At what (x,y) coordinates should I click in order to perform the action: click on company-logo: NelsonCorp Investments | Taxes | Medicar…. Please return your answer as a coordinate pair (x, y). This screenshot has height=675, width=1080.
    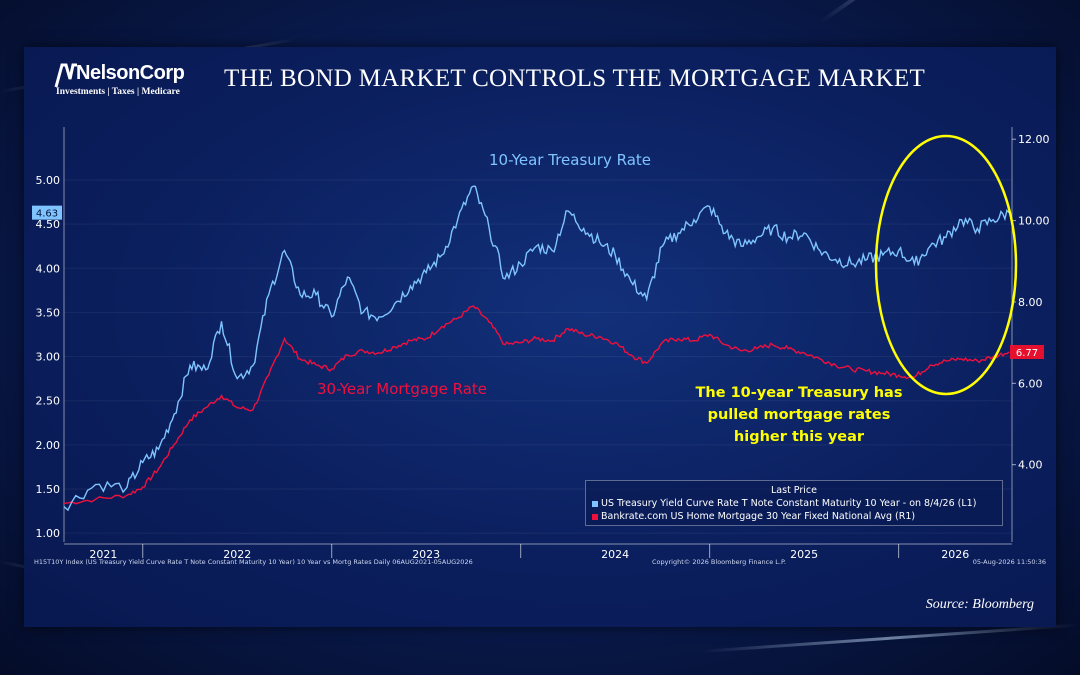
    Looking at the image, I should click on (134, 81).